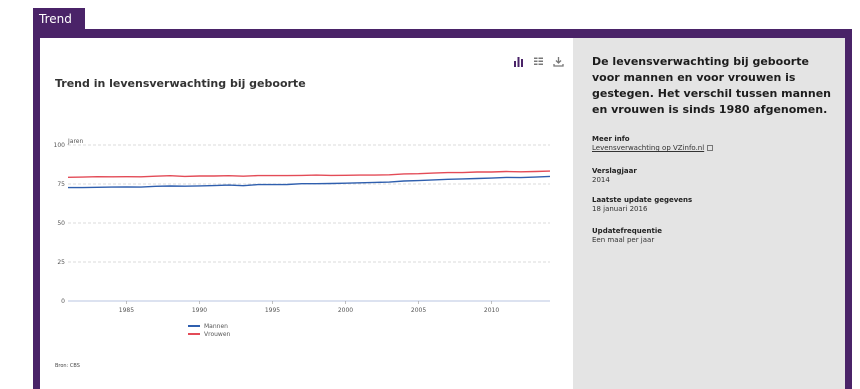  I want to click on external-link-icon, so click(710, 148).